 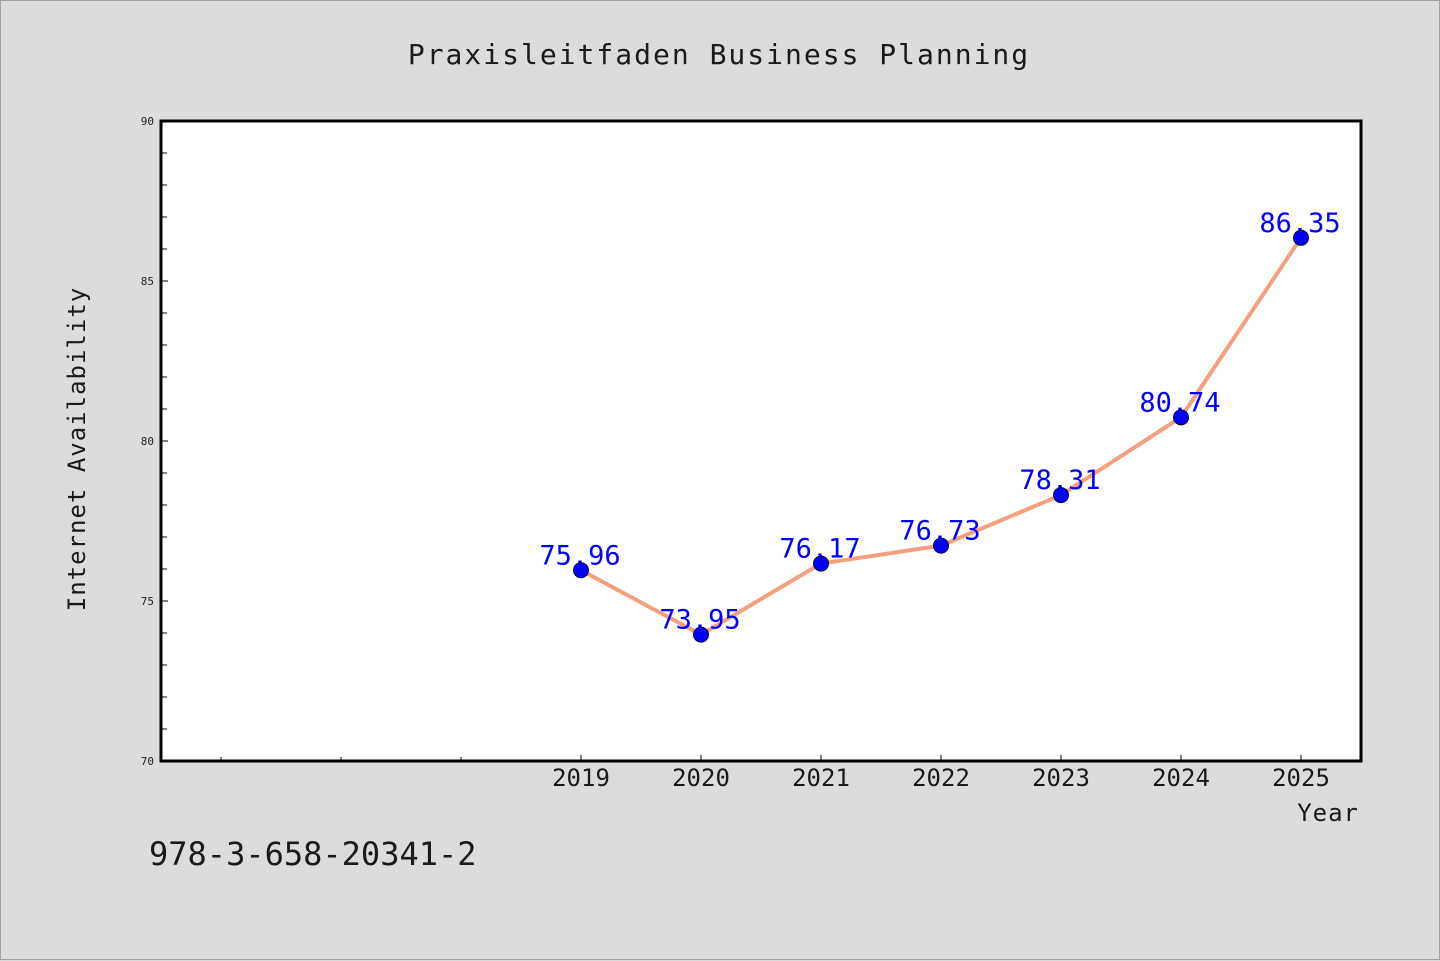 I want to click on chart-title: Praxisleitfaden Business Planning, so click(x=719, y=54).